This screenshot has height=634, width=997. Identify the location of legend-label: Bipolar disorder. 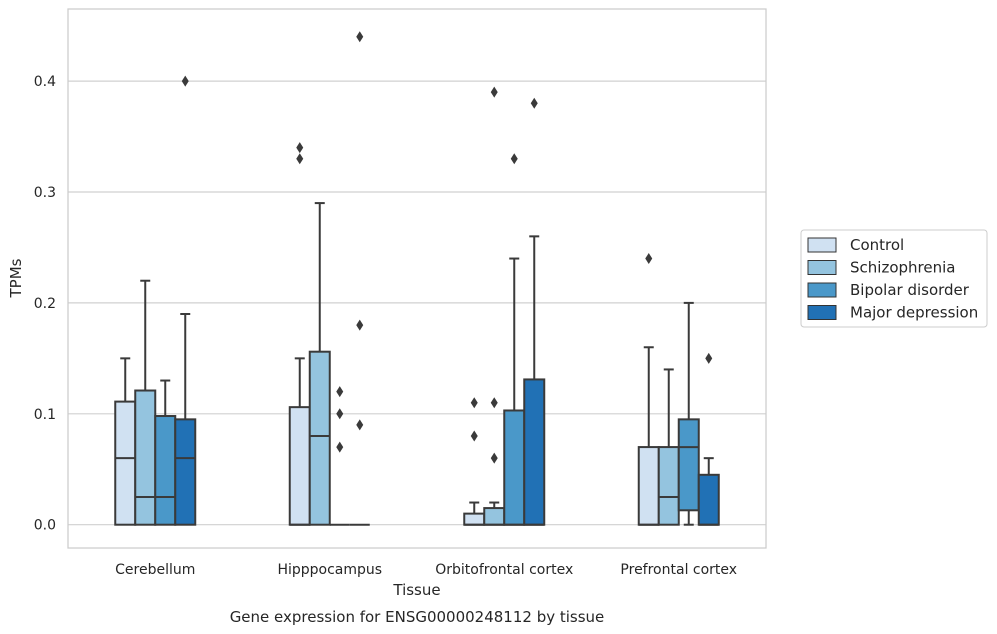
(910, 290).